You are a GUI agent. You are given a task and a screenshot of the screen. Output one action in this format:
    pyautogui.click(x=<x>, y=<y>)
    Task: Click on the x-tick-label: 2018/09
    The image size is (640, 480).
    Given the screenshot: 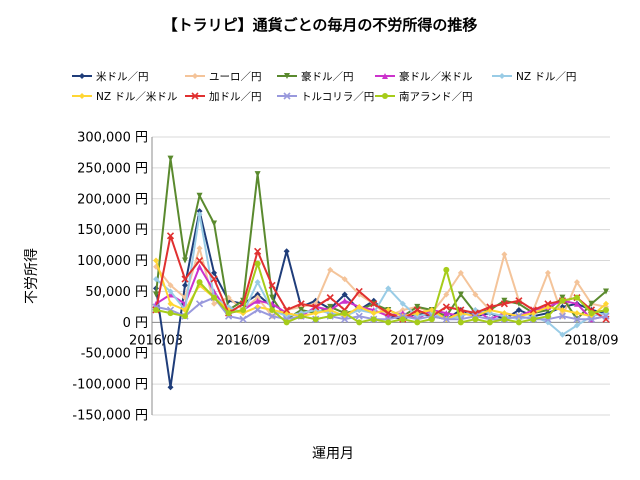 What is the action you would take?
    pyautogui.click(x=591, y=340)
    